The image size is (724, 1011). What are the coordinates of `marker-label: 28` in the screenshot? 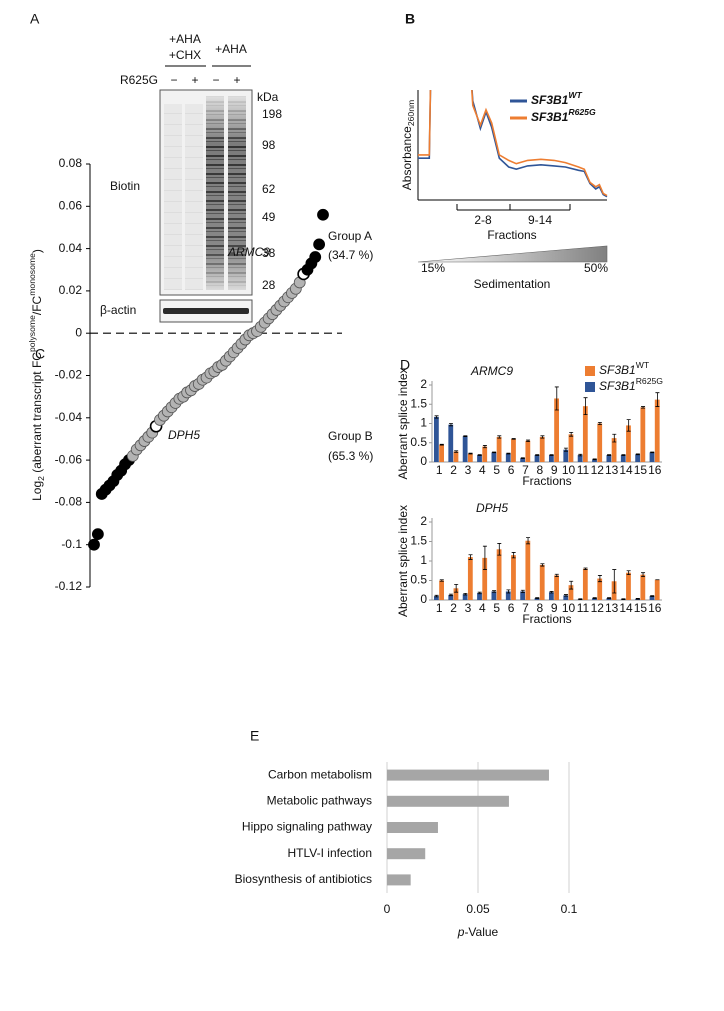 It's located at (269, 285).